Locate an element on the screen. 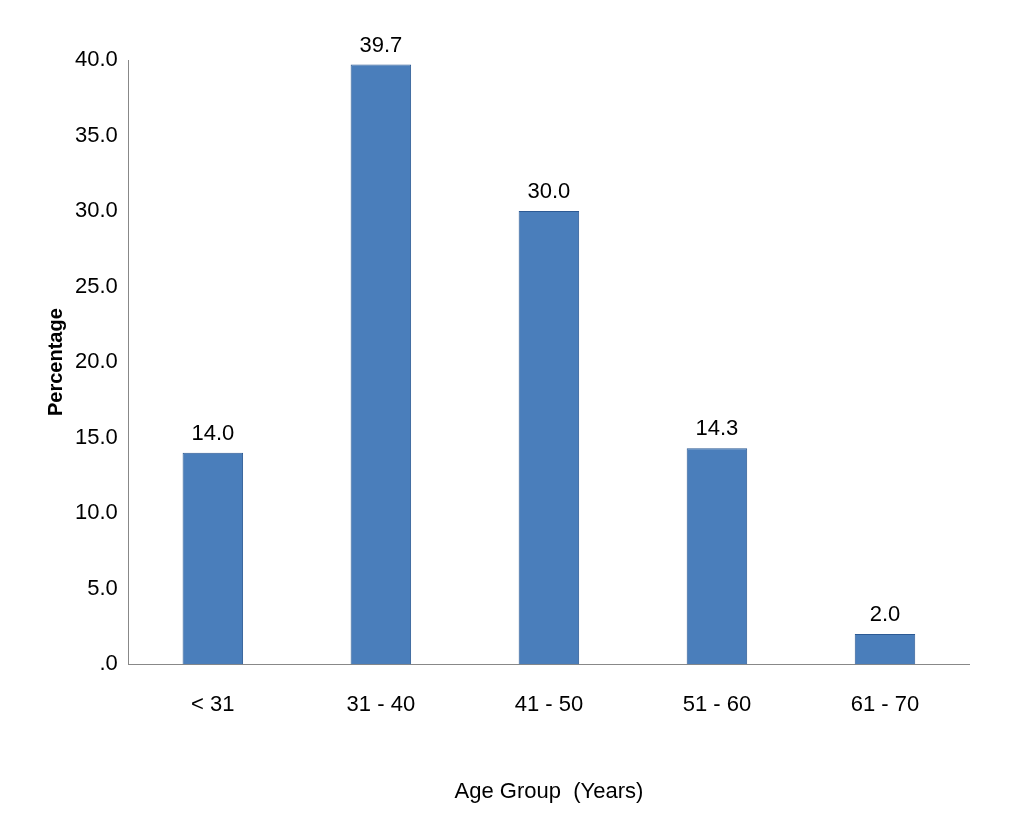 The image size is (1009, 819). y-tick-label: 30.0 is located at coordinates (96, 210).